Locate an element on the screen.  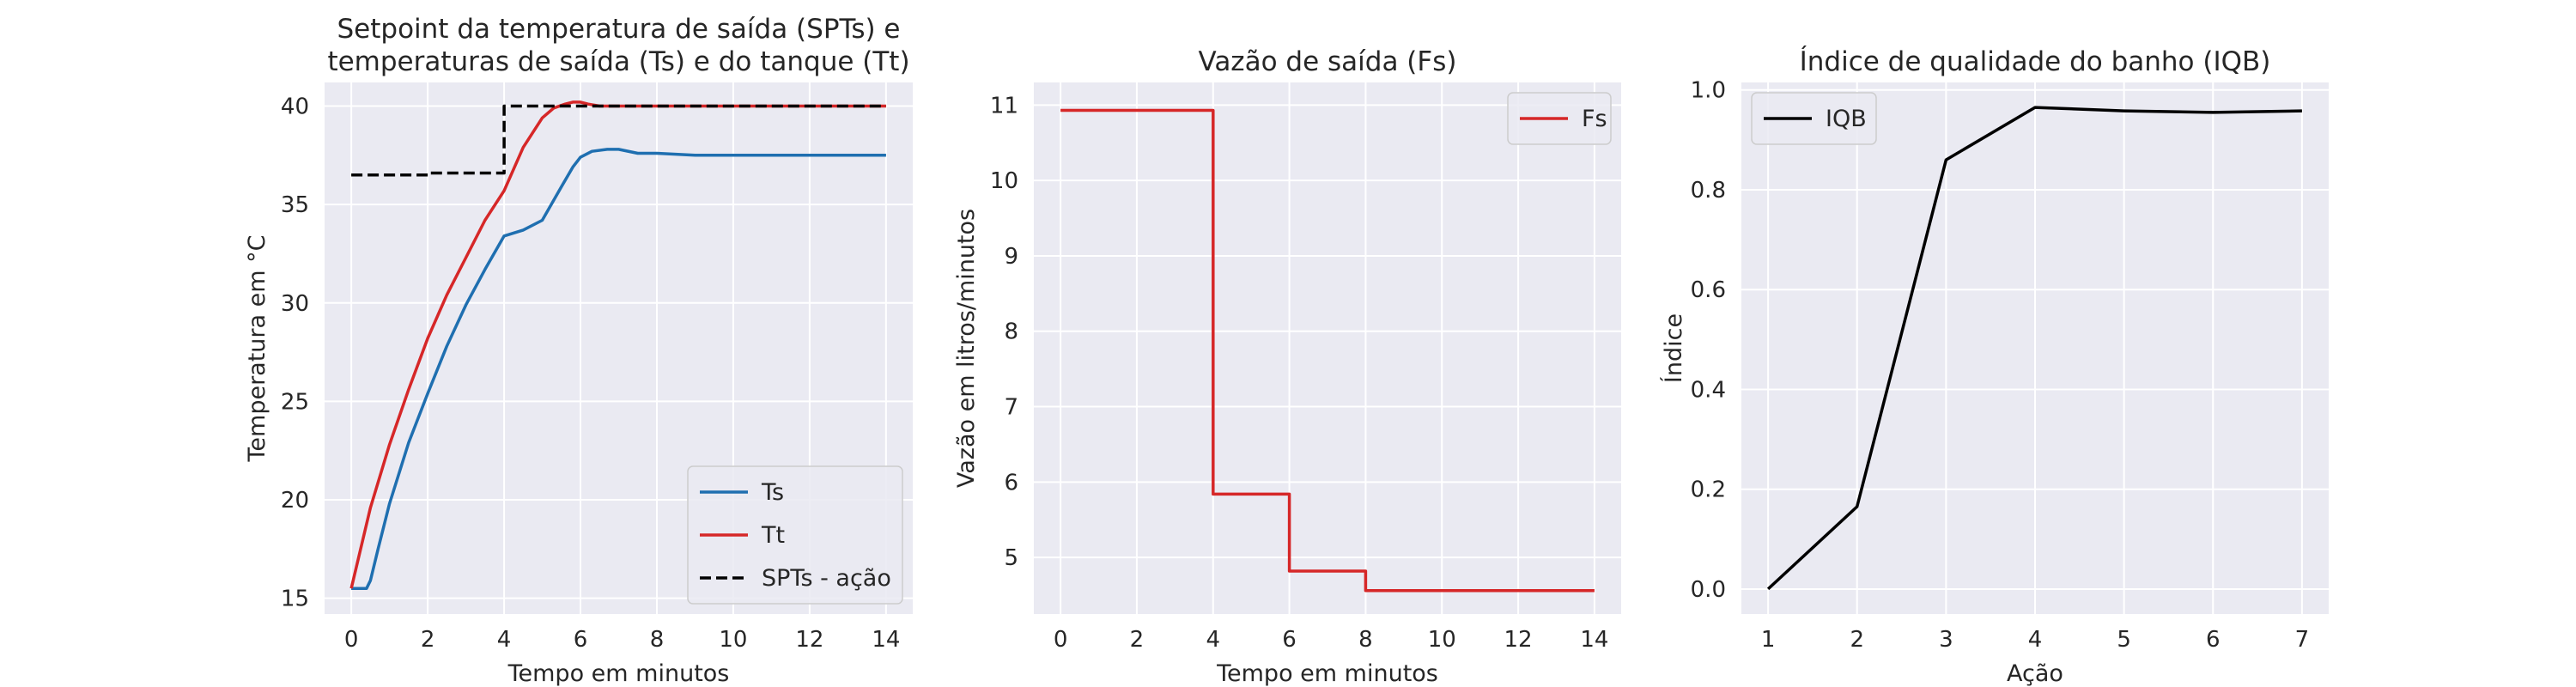
chart-title: Vazão de saída (Fs) is located at coordinates (1328, 61).